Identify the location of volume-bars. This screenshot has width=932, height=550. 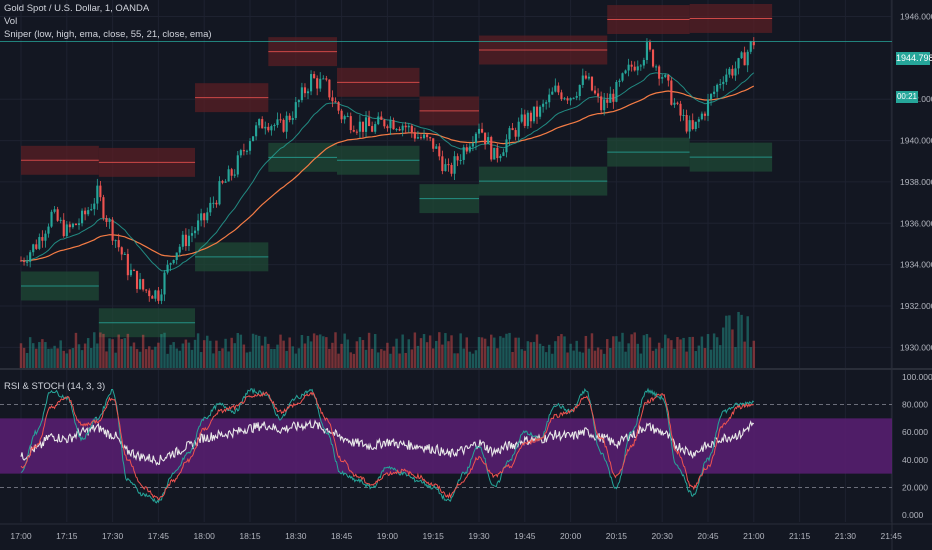
(387, 339).